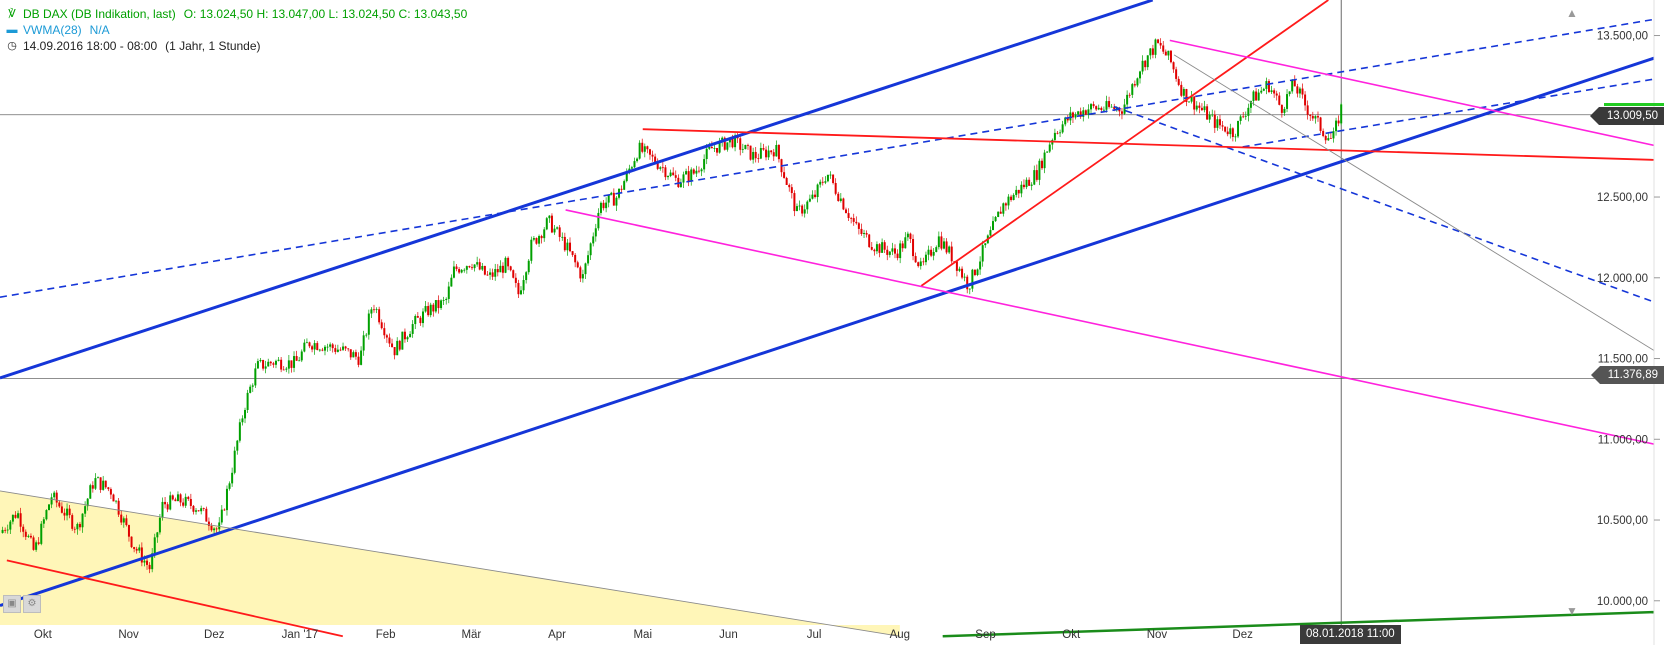 The height and width of the screenshot is (645, 1664). What do you see at coordinates (99, 14) in the screenshot?
I see `instrument-label: DB DAX (DB Indikation, last)` at bounding box center [99, 14].